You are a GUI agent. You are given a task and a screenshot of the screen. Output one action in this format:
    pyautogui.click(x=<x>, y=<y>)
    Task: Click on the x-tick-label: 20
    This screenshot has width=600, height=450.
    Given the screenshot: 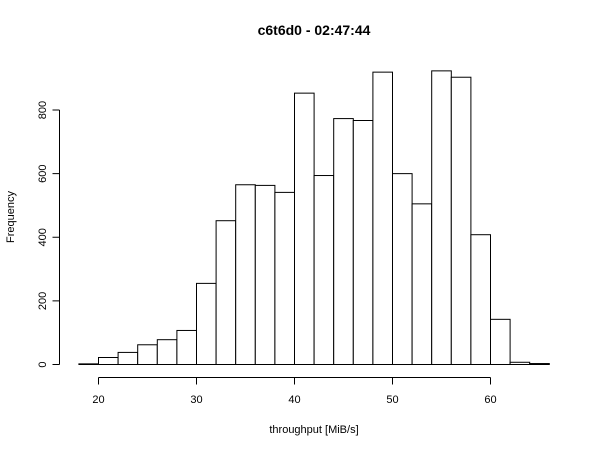 What is the action you would take?
    pyautogui.click(x=98, y=400)
    